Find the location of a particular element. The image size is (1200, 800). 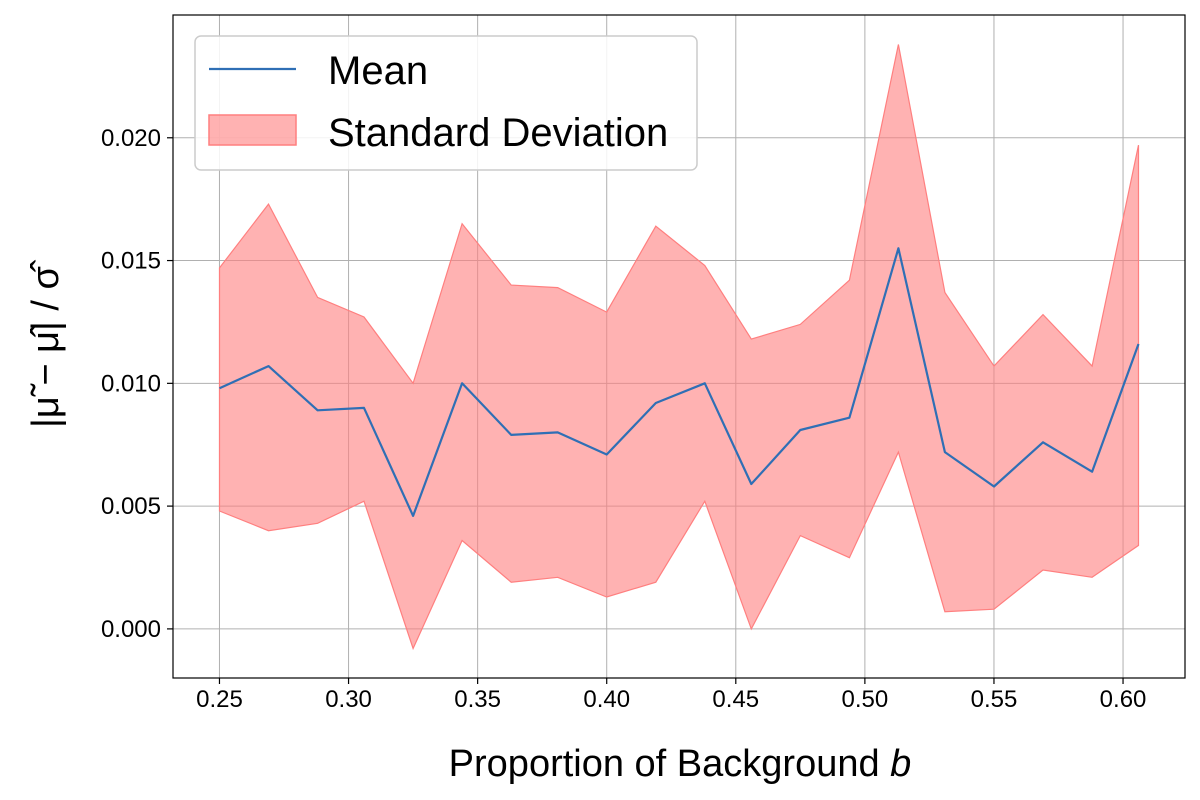

x-tick-label: 0.40 is located at coordinates (606, 699).